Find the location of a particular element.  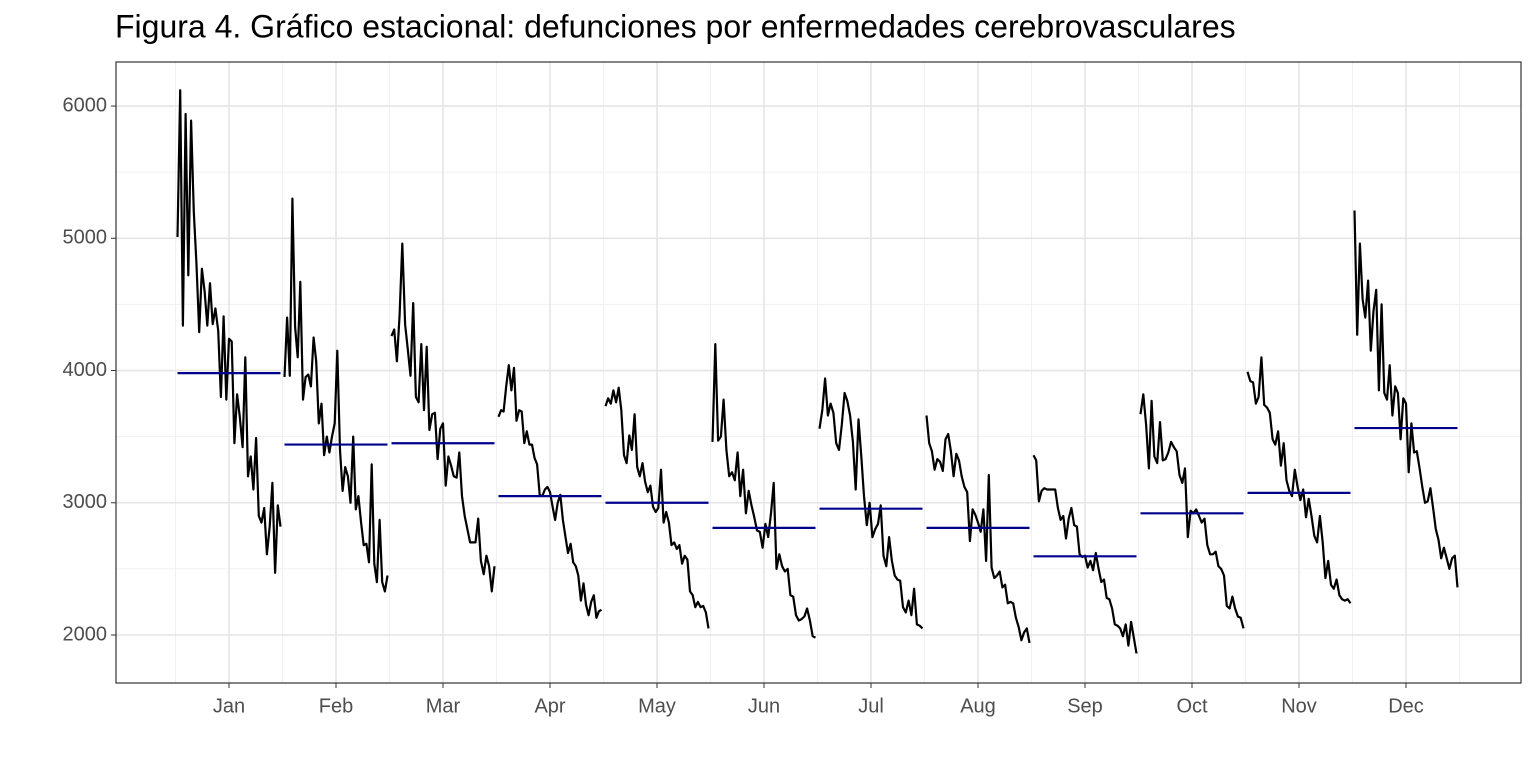

x-tick-label: Aug is located at coordinates (978, 706).